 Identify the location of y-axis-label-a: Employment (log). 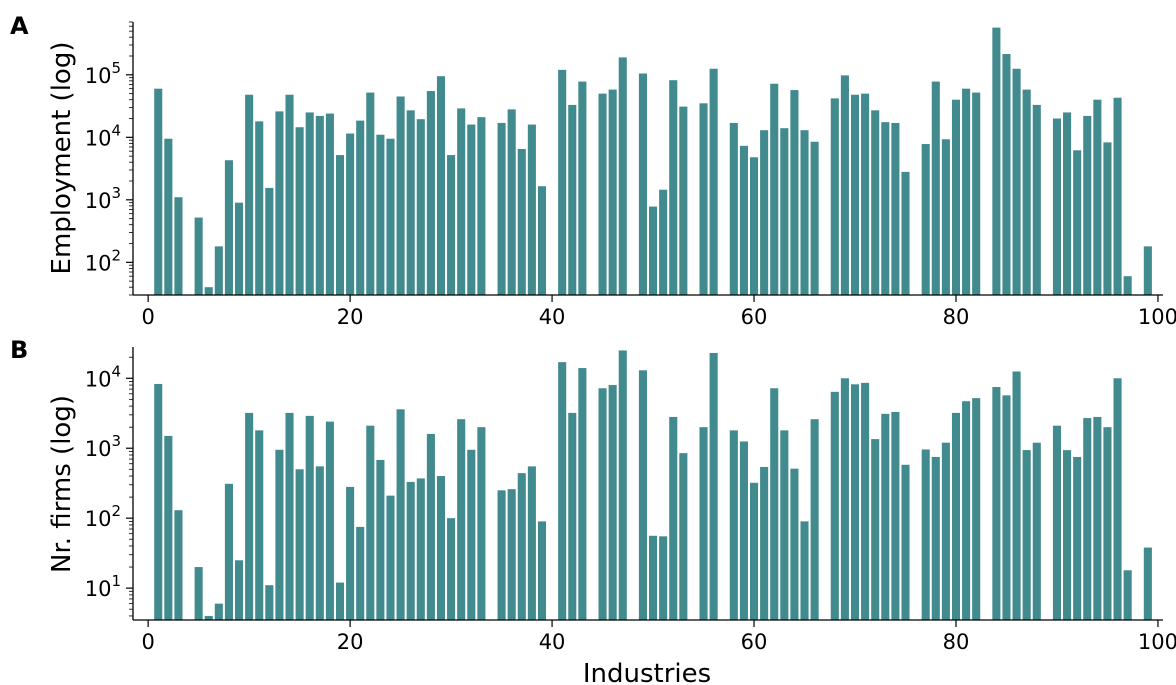
(62, 158).